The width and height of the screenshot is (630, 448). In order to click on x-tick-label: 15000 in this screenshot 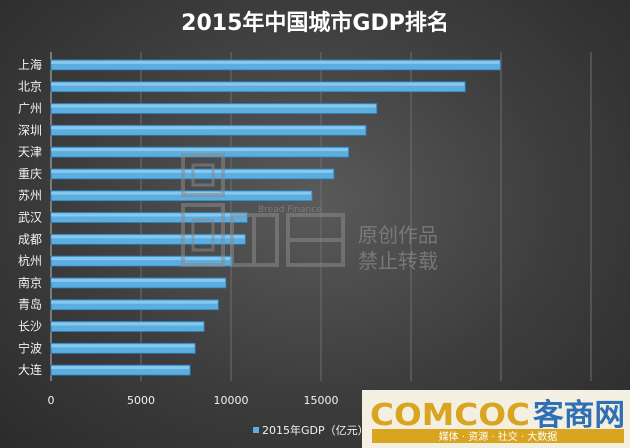, I will do `click(321, 400)`.